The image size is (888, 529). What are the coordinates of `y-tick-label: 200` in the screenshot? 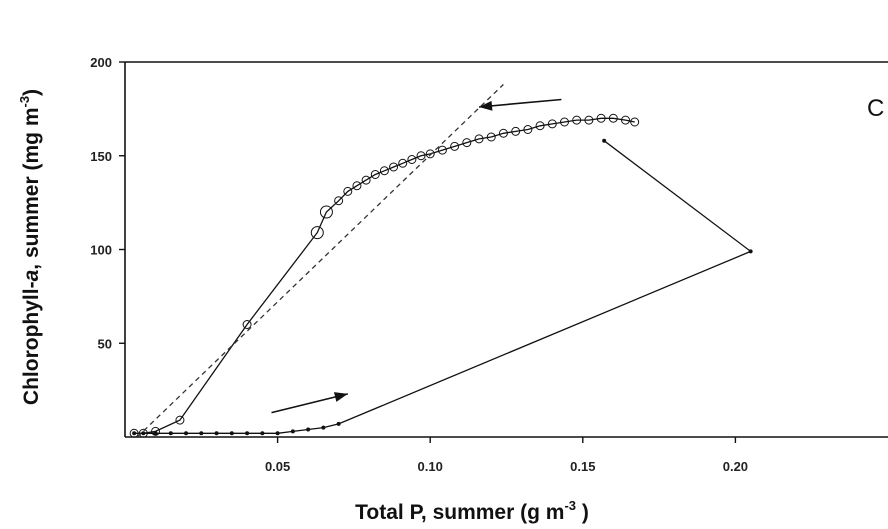 It's located at (101, 62).